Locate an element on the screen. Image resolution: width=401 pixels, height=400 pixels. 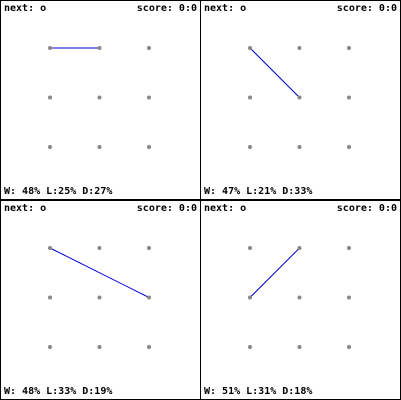
win-loss-draw-stats: W: 48% L:25% D:27% is located at coordinates (58, 191).